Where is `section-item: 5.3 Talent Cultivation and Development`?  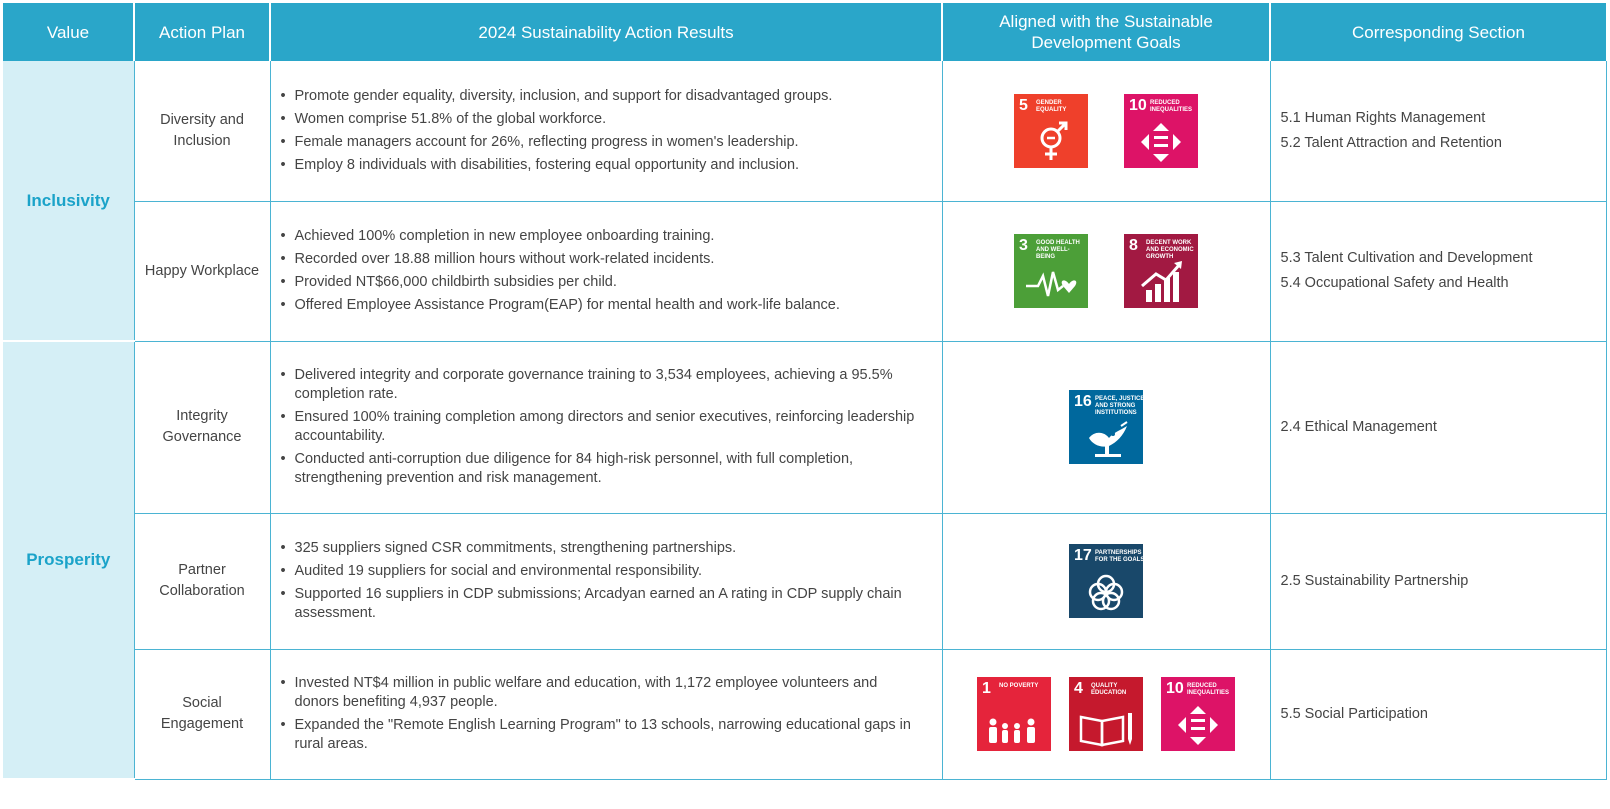
section-item: 5.3 Talent Cultivation and Development is located at coordinates (1406, 258).